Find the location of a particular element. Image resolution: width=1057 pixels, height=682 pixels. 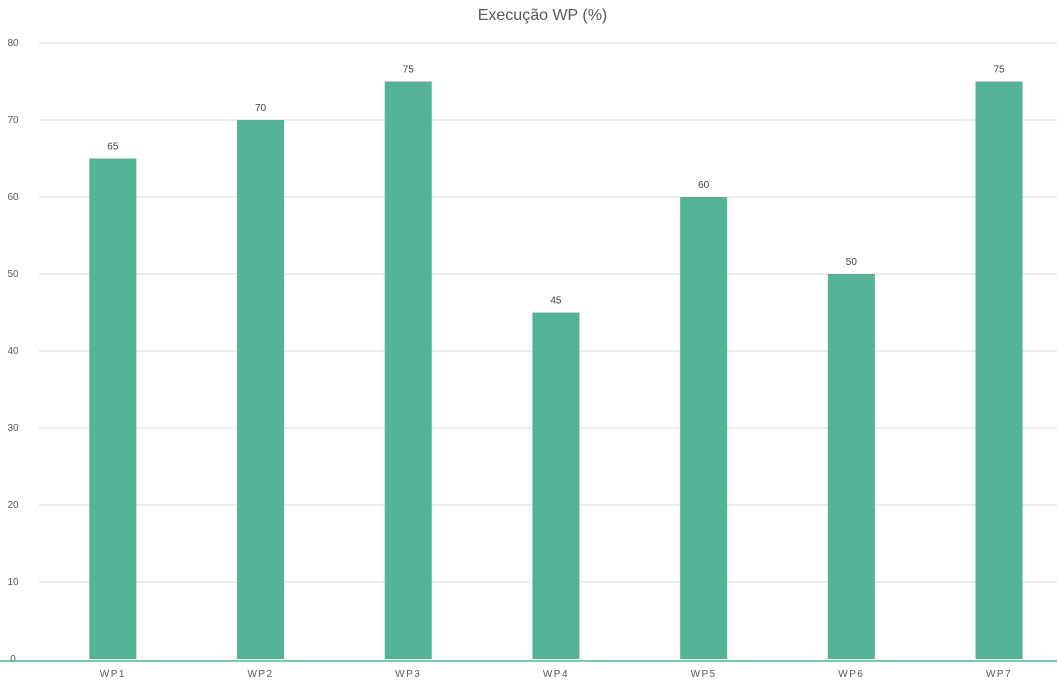

x-tick-label: WP3 is located at coordinates (408, 674).